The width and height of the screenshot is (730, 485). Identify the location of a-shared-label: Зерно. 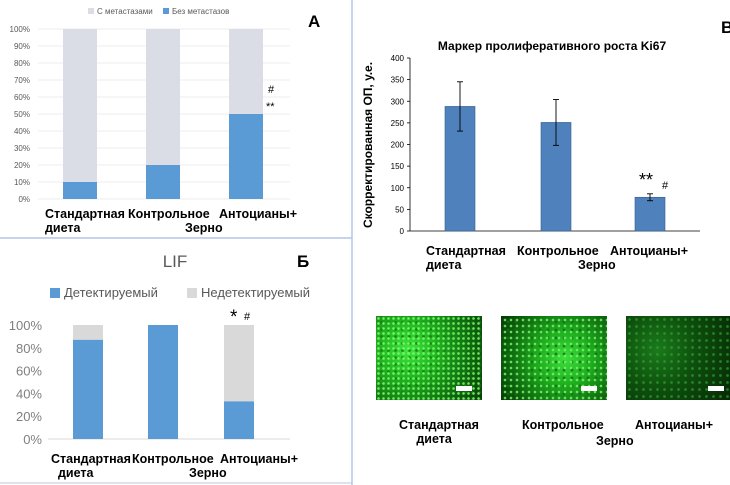
(204, 228).